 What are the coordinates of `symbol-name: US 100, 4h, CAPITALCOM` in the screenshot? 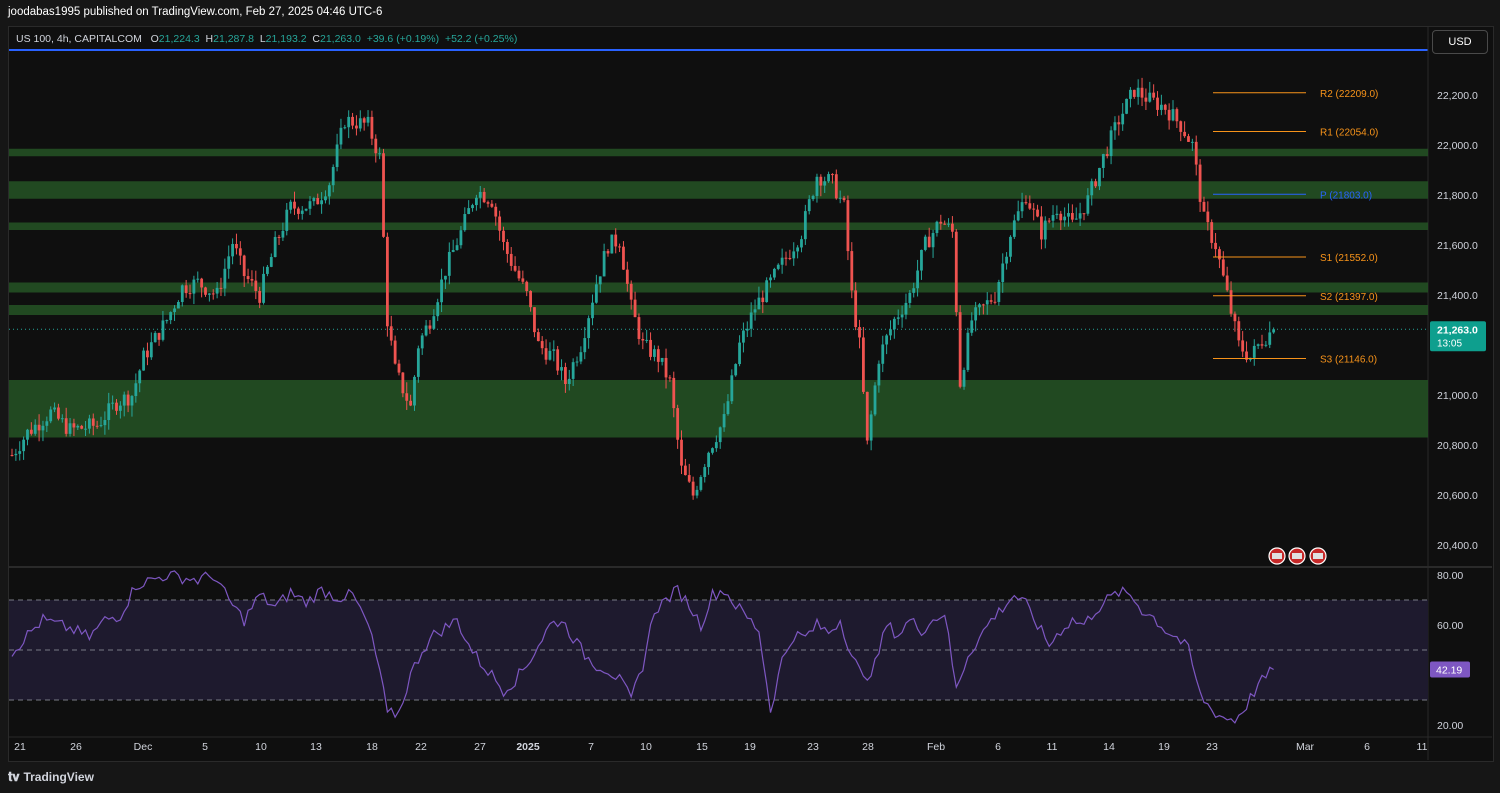 It's located at (79, 39).